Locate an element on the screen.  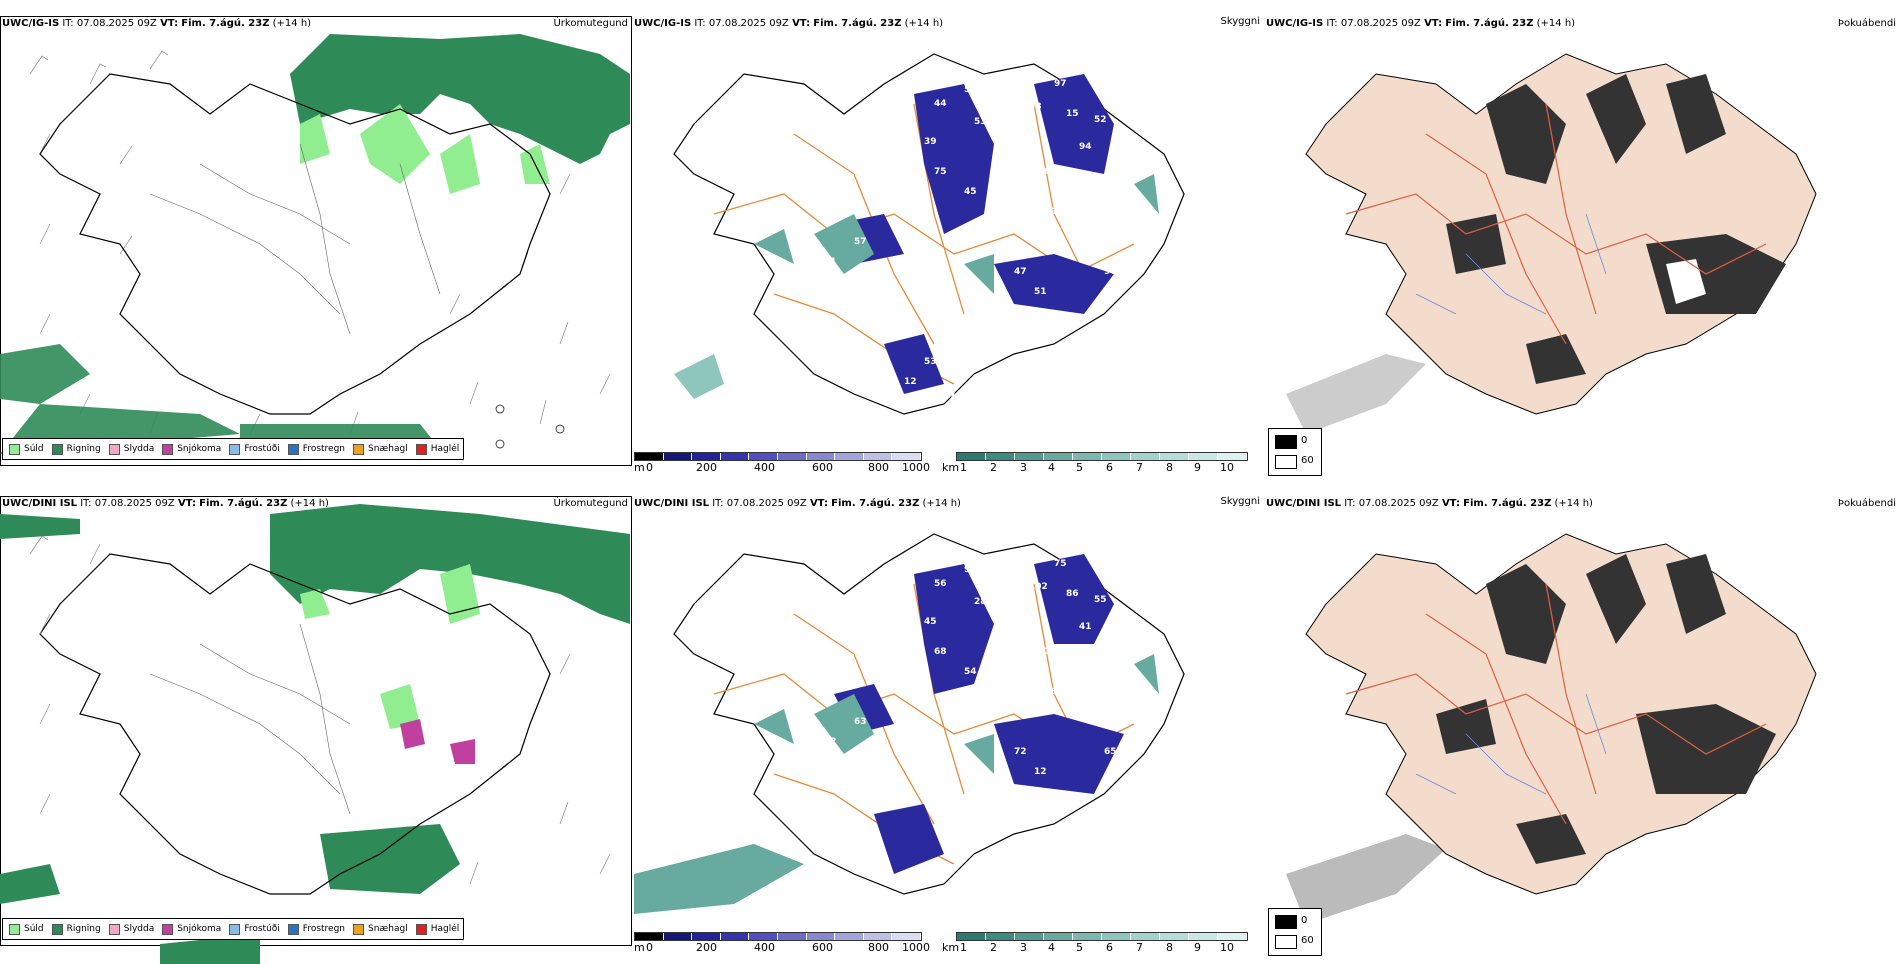
fog-key-white is located at coordinates (1286, 462).